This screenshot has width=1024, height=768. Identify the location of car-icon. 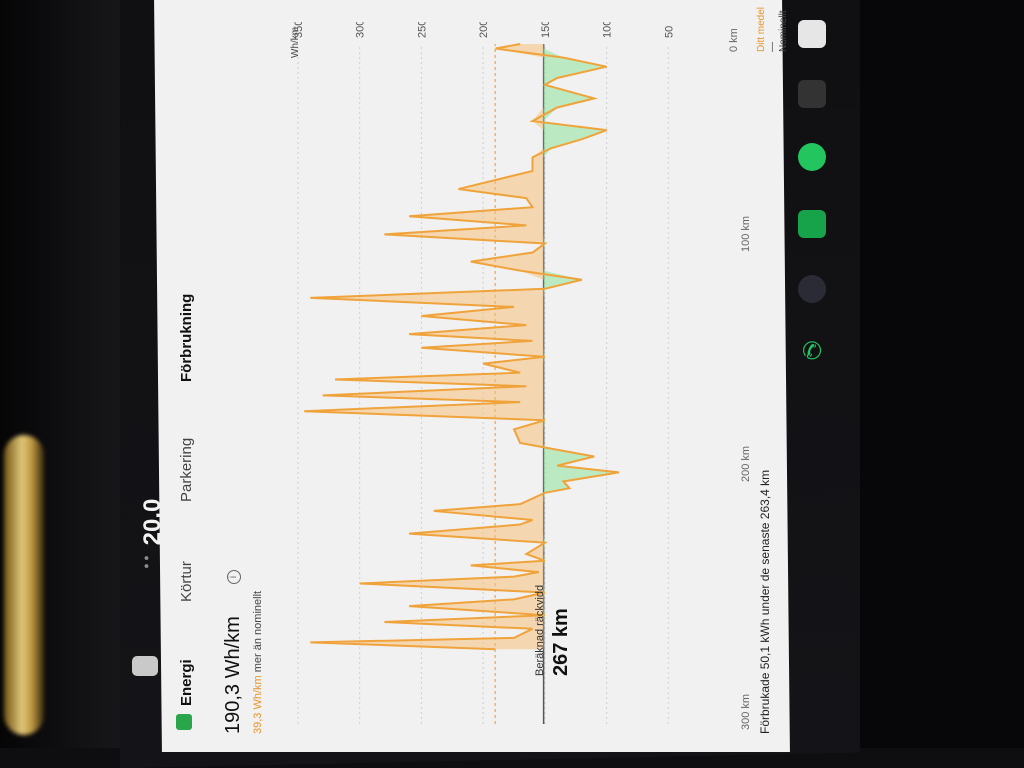
(145, 666).